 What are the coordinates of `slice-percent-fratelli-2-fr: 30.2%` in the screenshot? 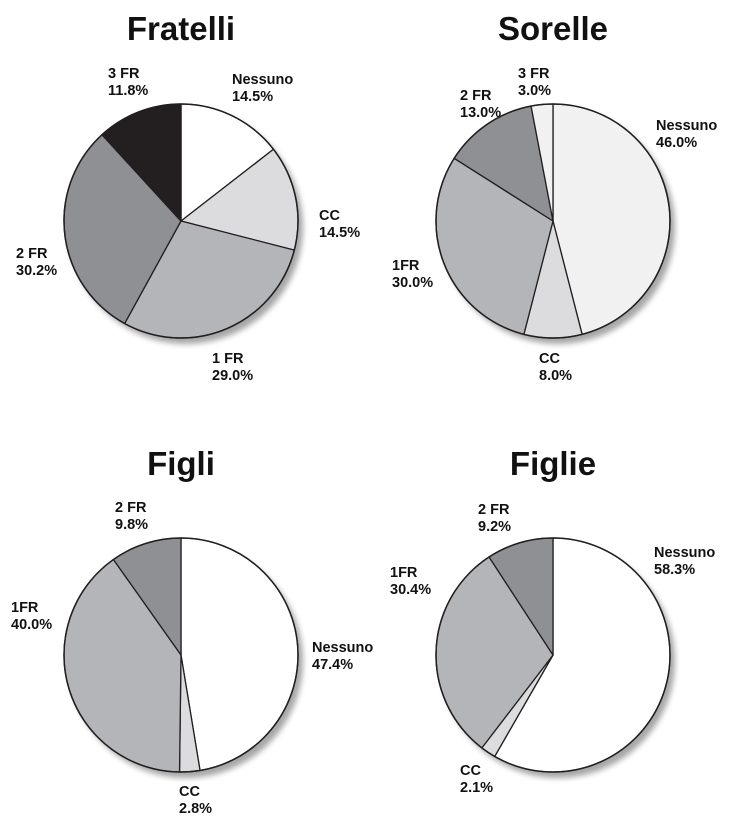 It's located at (36, 271).